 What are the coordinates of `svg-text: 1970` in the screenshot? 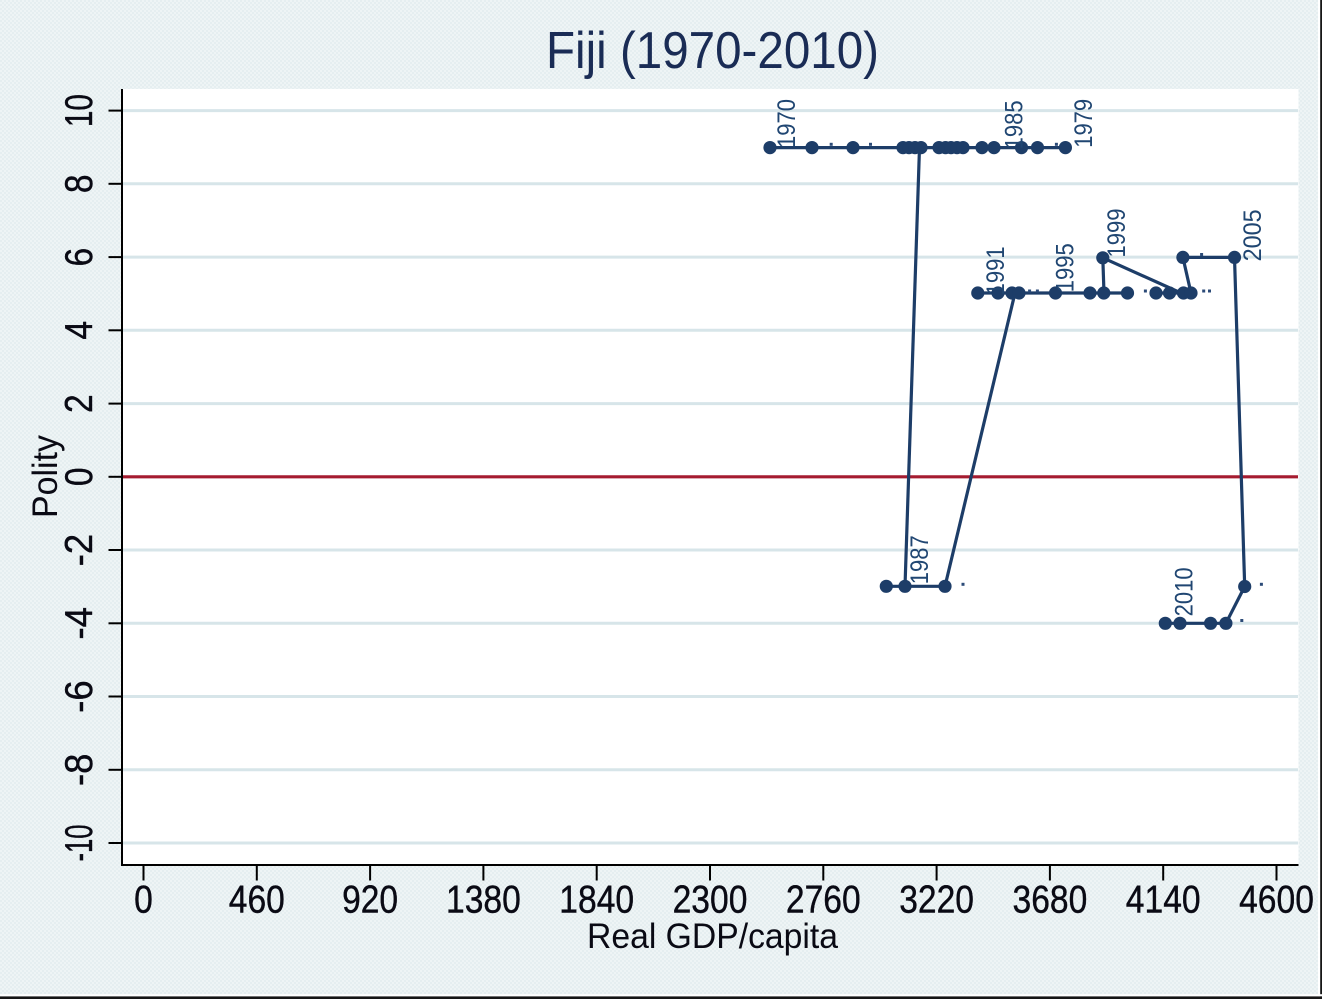 It's located at (787, 123).